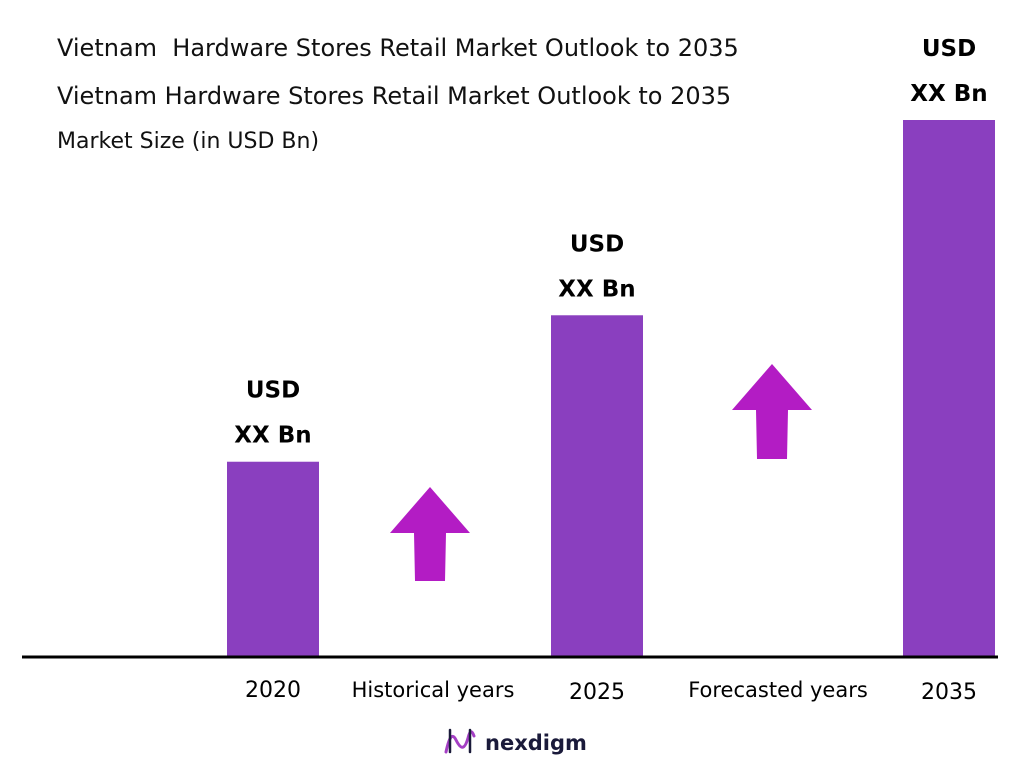 This screenshot has width=1024, height=768. What do you see at coordinates (949, 49) in the screenshot?
I see `data-label-2035-currency: USD` at bounding box center [949, 49].